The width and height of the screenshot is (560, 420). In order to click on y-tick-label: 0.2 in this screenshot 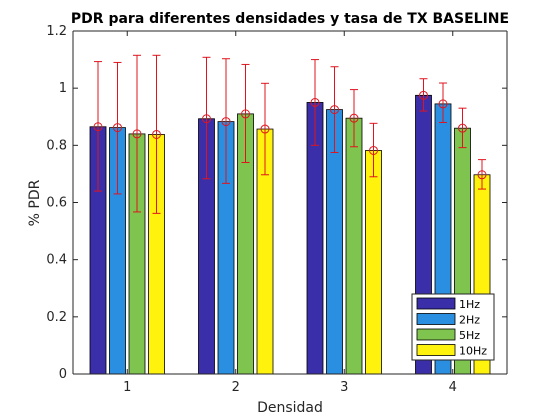, I will do `click(56, 317)`.